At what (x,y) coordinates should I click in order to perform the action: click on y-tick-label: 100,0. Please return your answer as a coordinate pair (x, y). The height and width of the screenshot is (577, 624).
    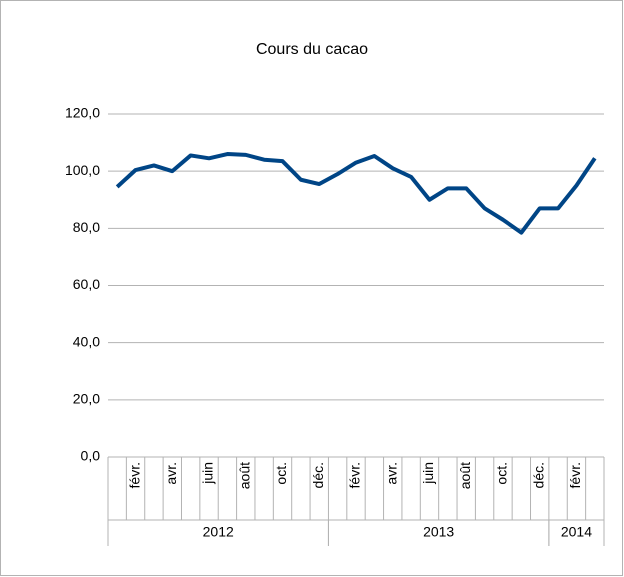
    Looking at the image, I should click on (82, 170).